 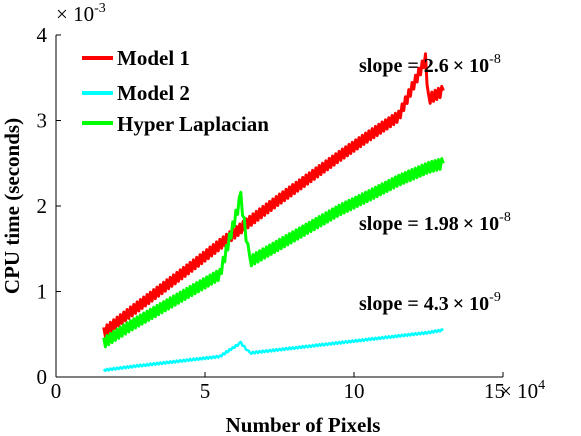 What do you see at coordinates (42, 377) in the screenshot?
I see `y-tick-label: 0` at bounding box center [42, 377].